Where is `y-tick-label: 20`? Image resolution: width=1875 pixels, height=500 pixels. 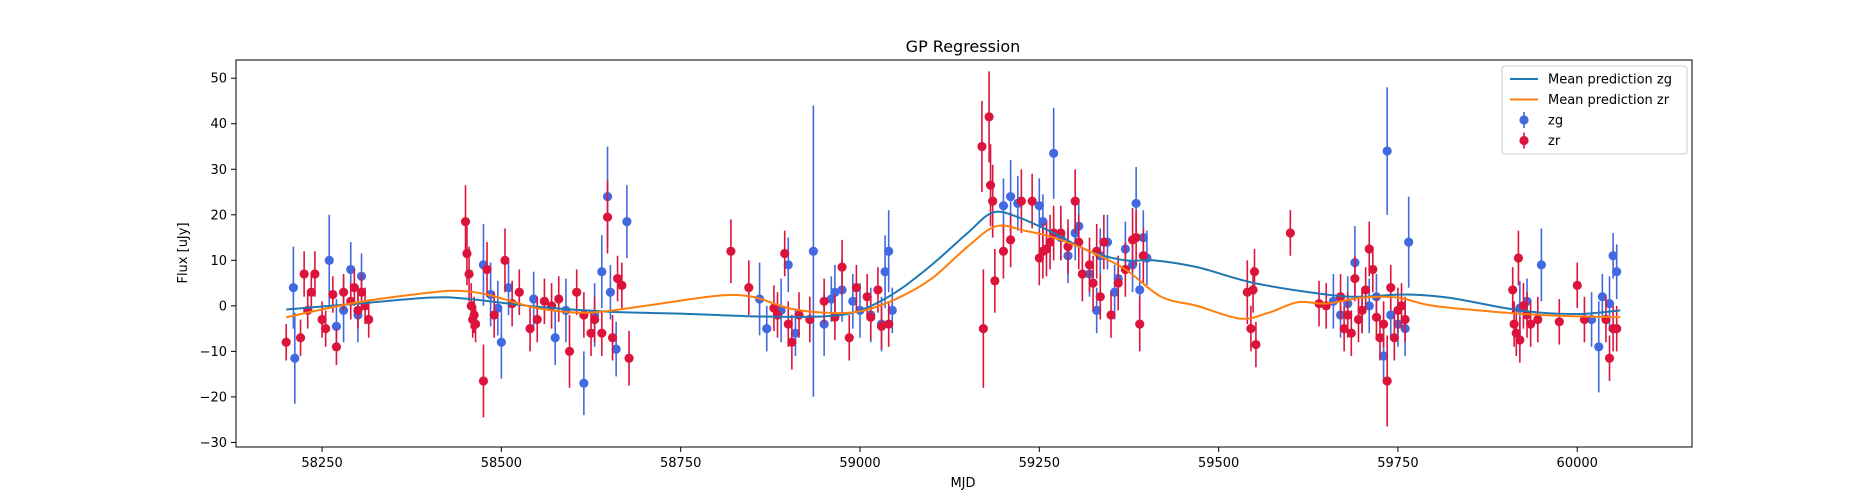 y-tick-label: 20 is located at coordinates (218, 215).